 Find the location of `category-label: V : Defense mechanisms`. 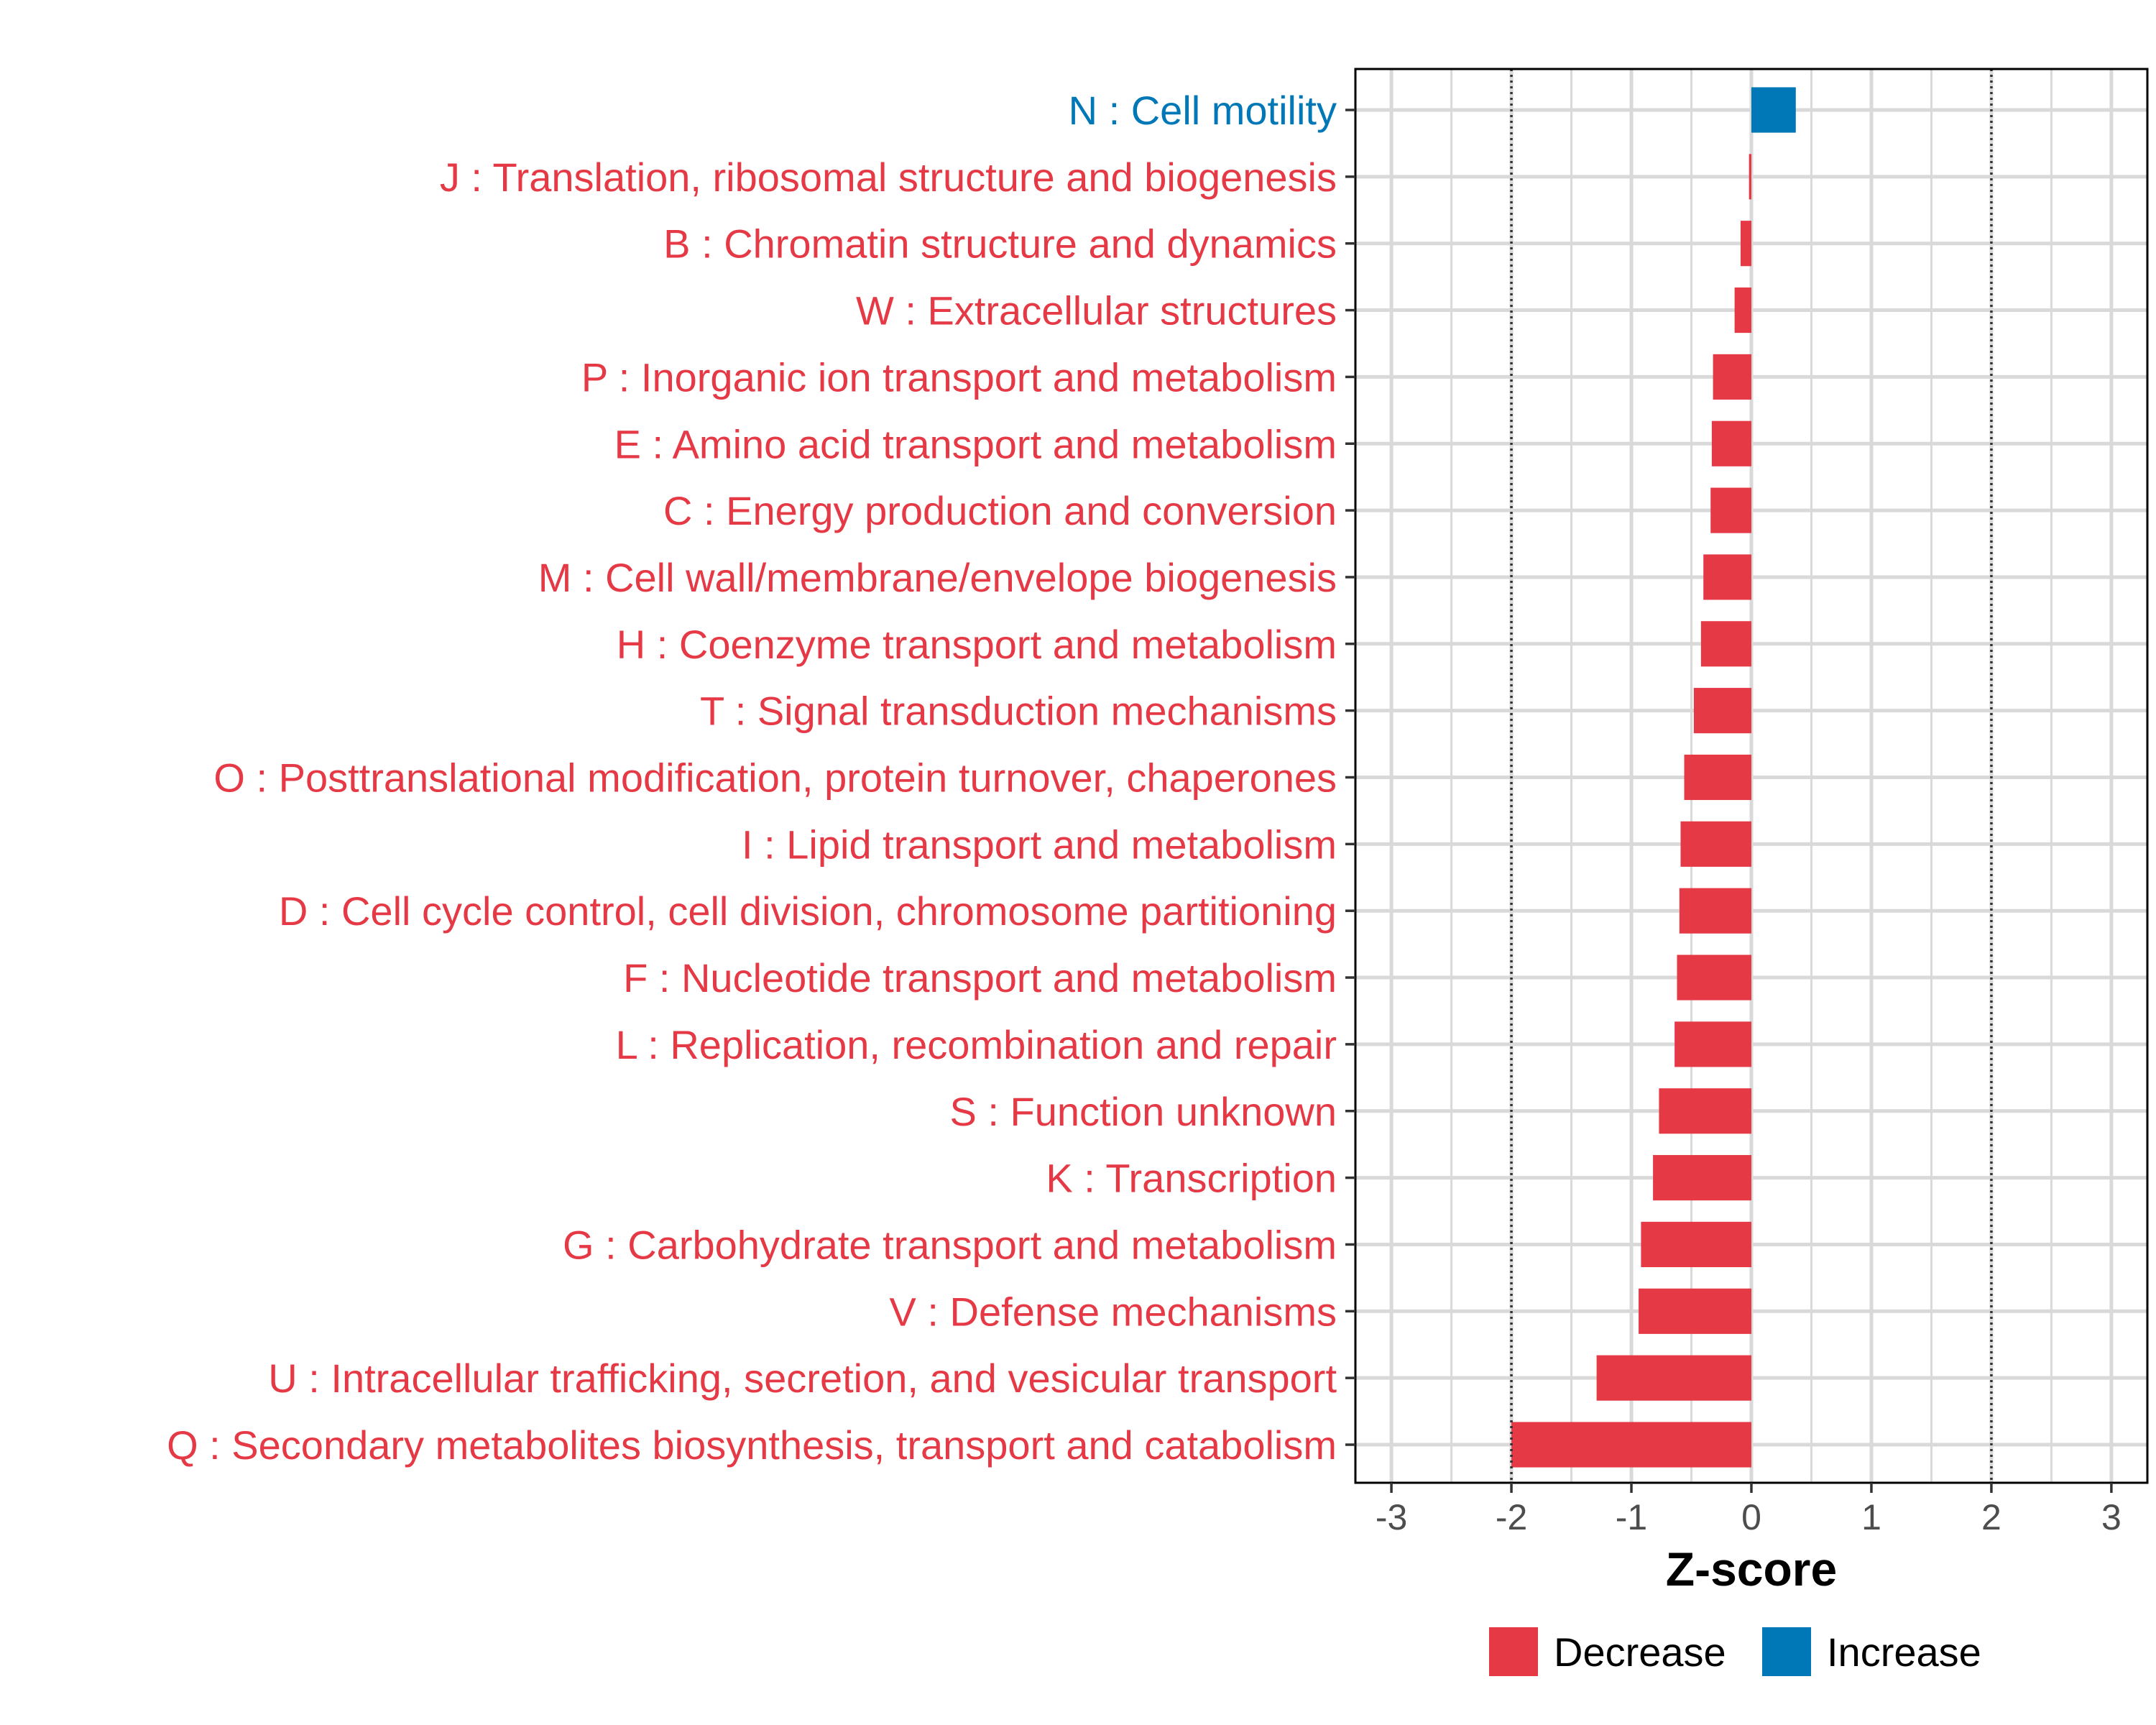

category-label: V : Defense mechanisms is located at coordinates (1113, 1311).